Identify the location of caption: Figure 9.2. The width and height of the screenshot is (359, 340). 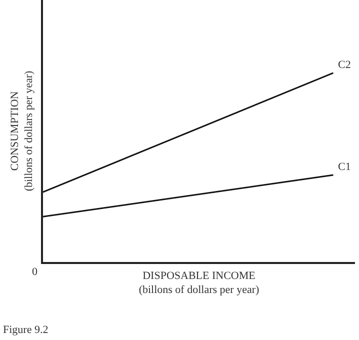
(25, 330).